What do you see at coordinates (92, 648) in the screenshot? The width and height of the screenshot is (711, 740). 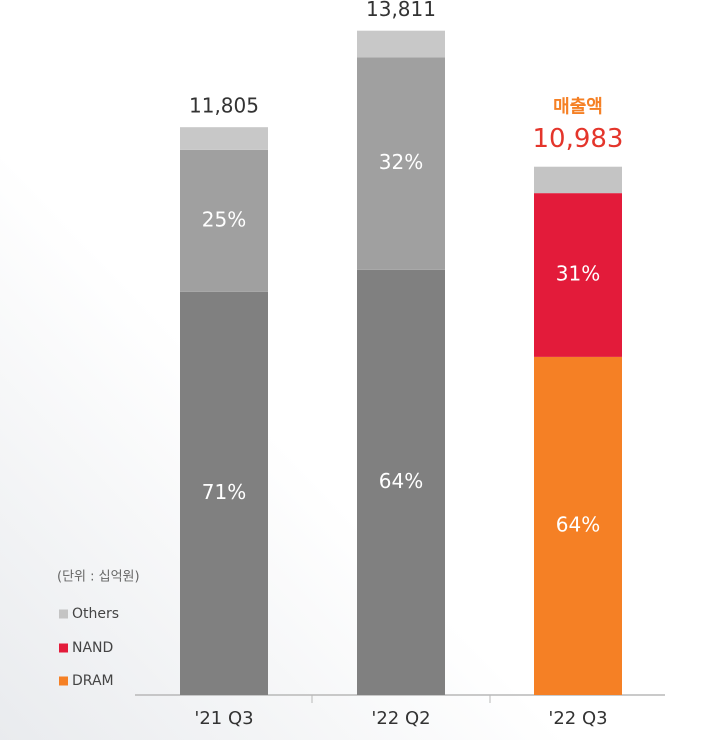 I see `legend-label: NAND` at bounding box center [92, 648].